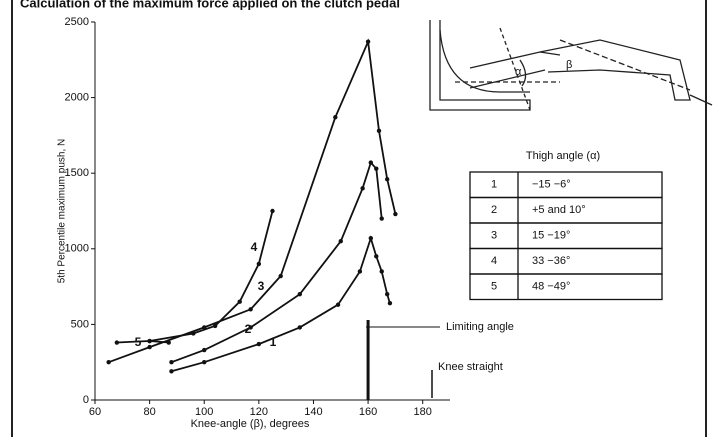  I want to click on table-cell: 5, so click(494, 287).